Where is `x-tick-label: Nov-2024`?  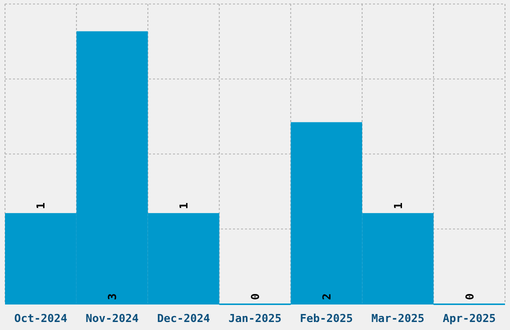
x-tick-label: Nov-2024 is located at coordinates (113, 318).